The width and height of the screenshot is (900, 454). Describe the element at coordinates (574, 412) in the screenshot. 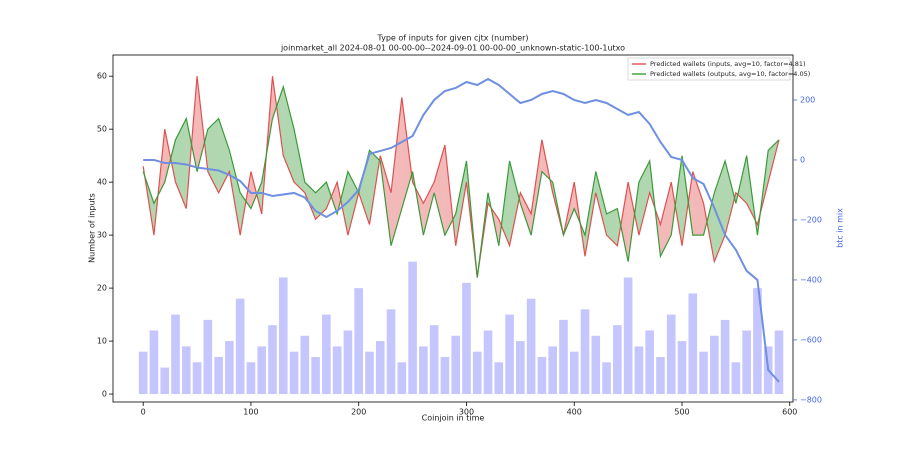

I see `x-tick-label: 400` at that location.